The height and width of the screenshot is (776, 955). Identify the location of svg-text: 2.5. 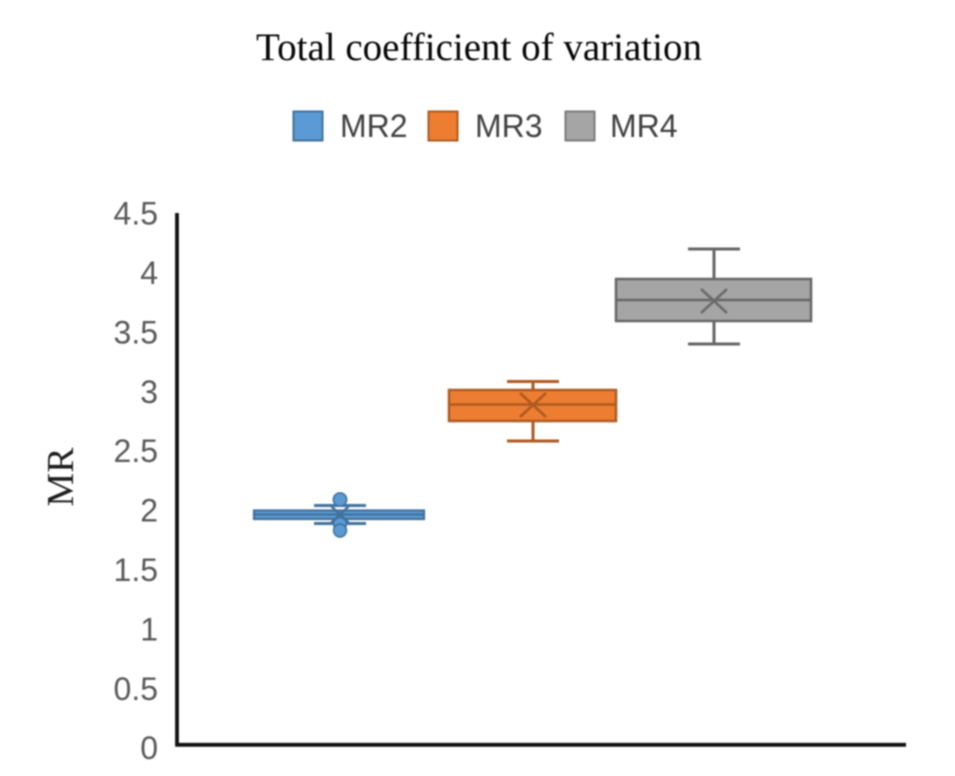
(136, 451).